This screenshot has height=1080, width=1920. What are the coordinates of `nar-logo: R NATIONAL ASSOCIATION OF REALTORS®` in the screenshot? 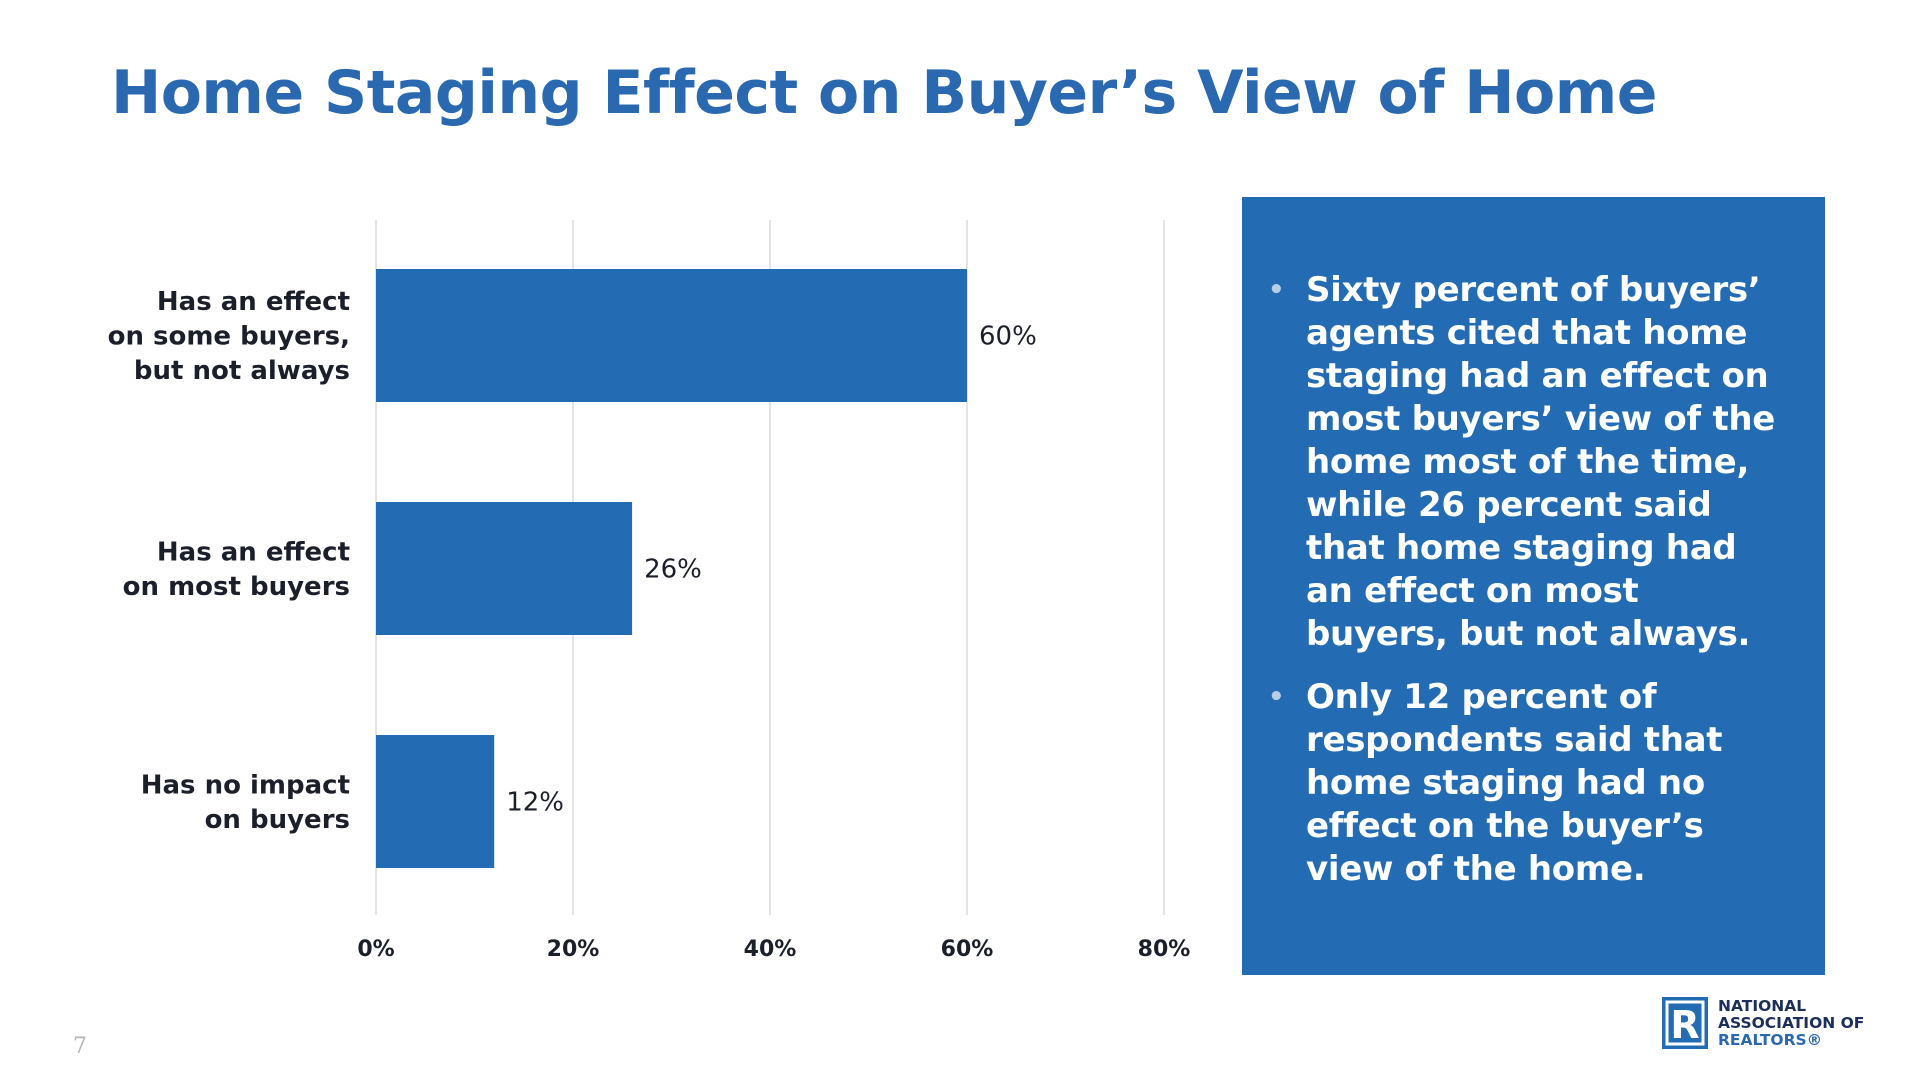 It's located at (1763, 1023).